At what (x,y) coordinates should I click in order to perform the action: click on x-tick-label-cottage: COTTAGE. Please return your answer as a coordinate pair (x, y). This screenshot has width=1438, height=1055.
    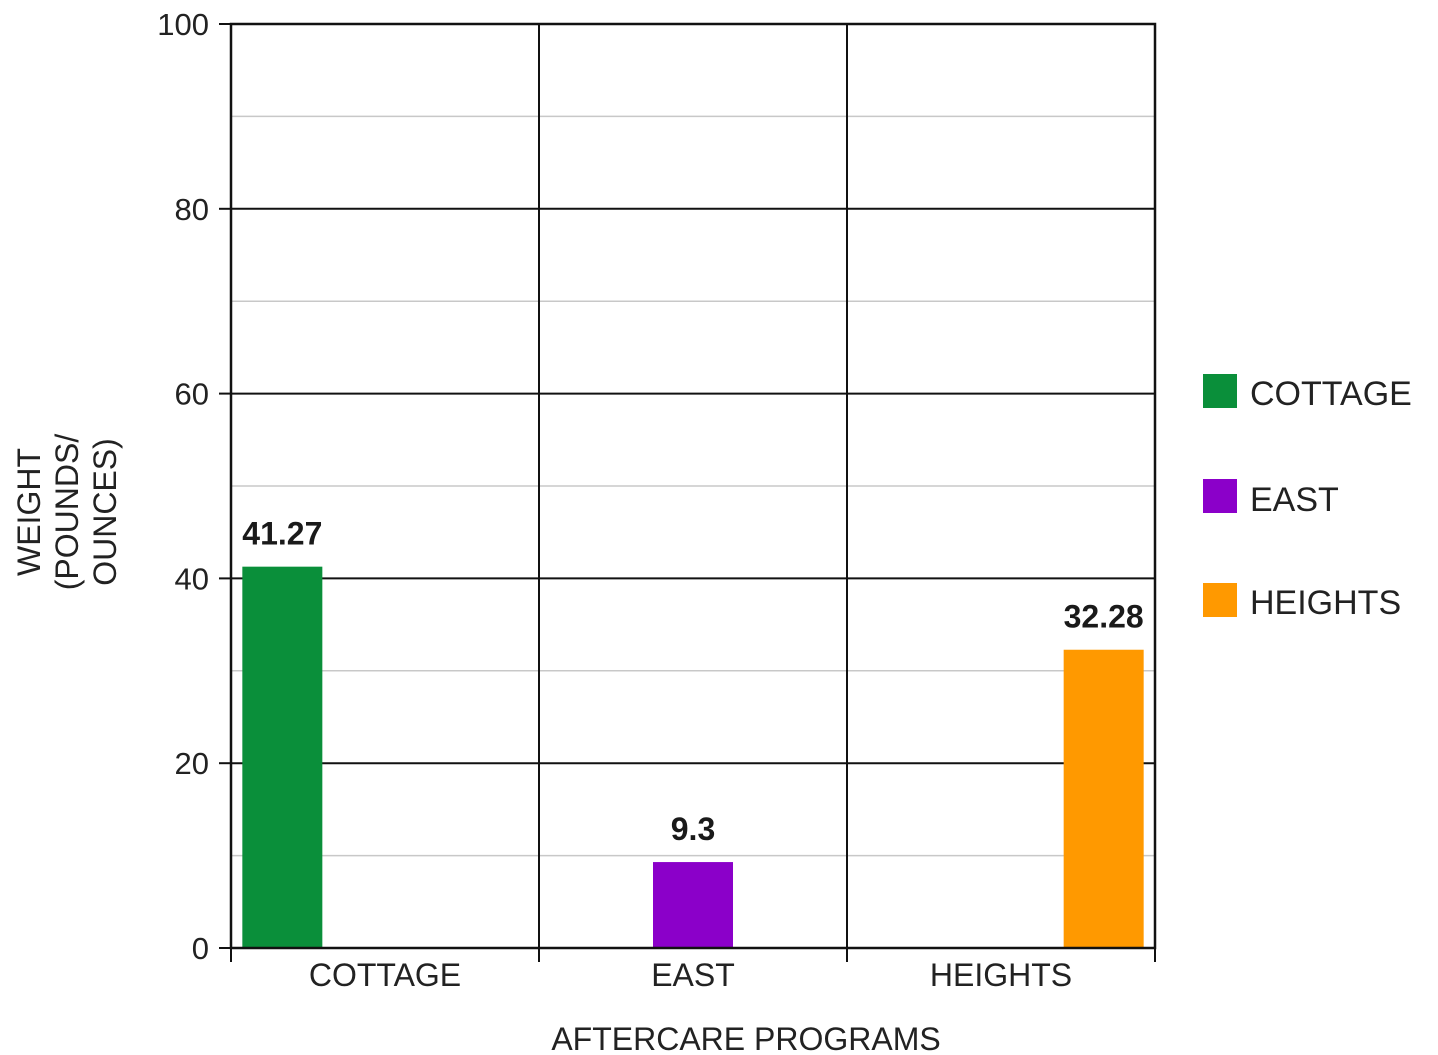
    Looking at the image, I should click on (385, 975).